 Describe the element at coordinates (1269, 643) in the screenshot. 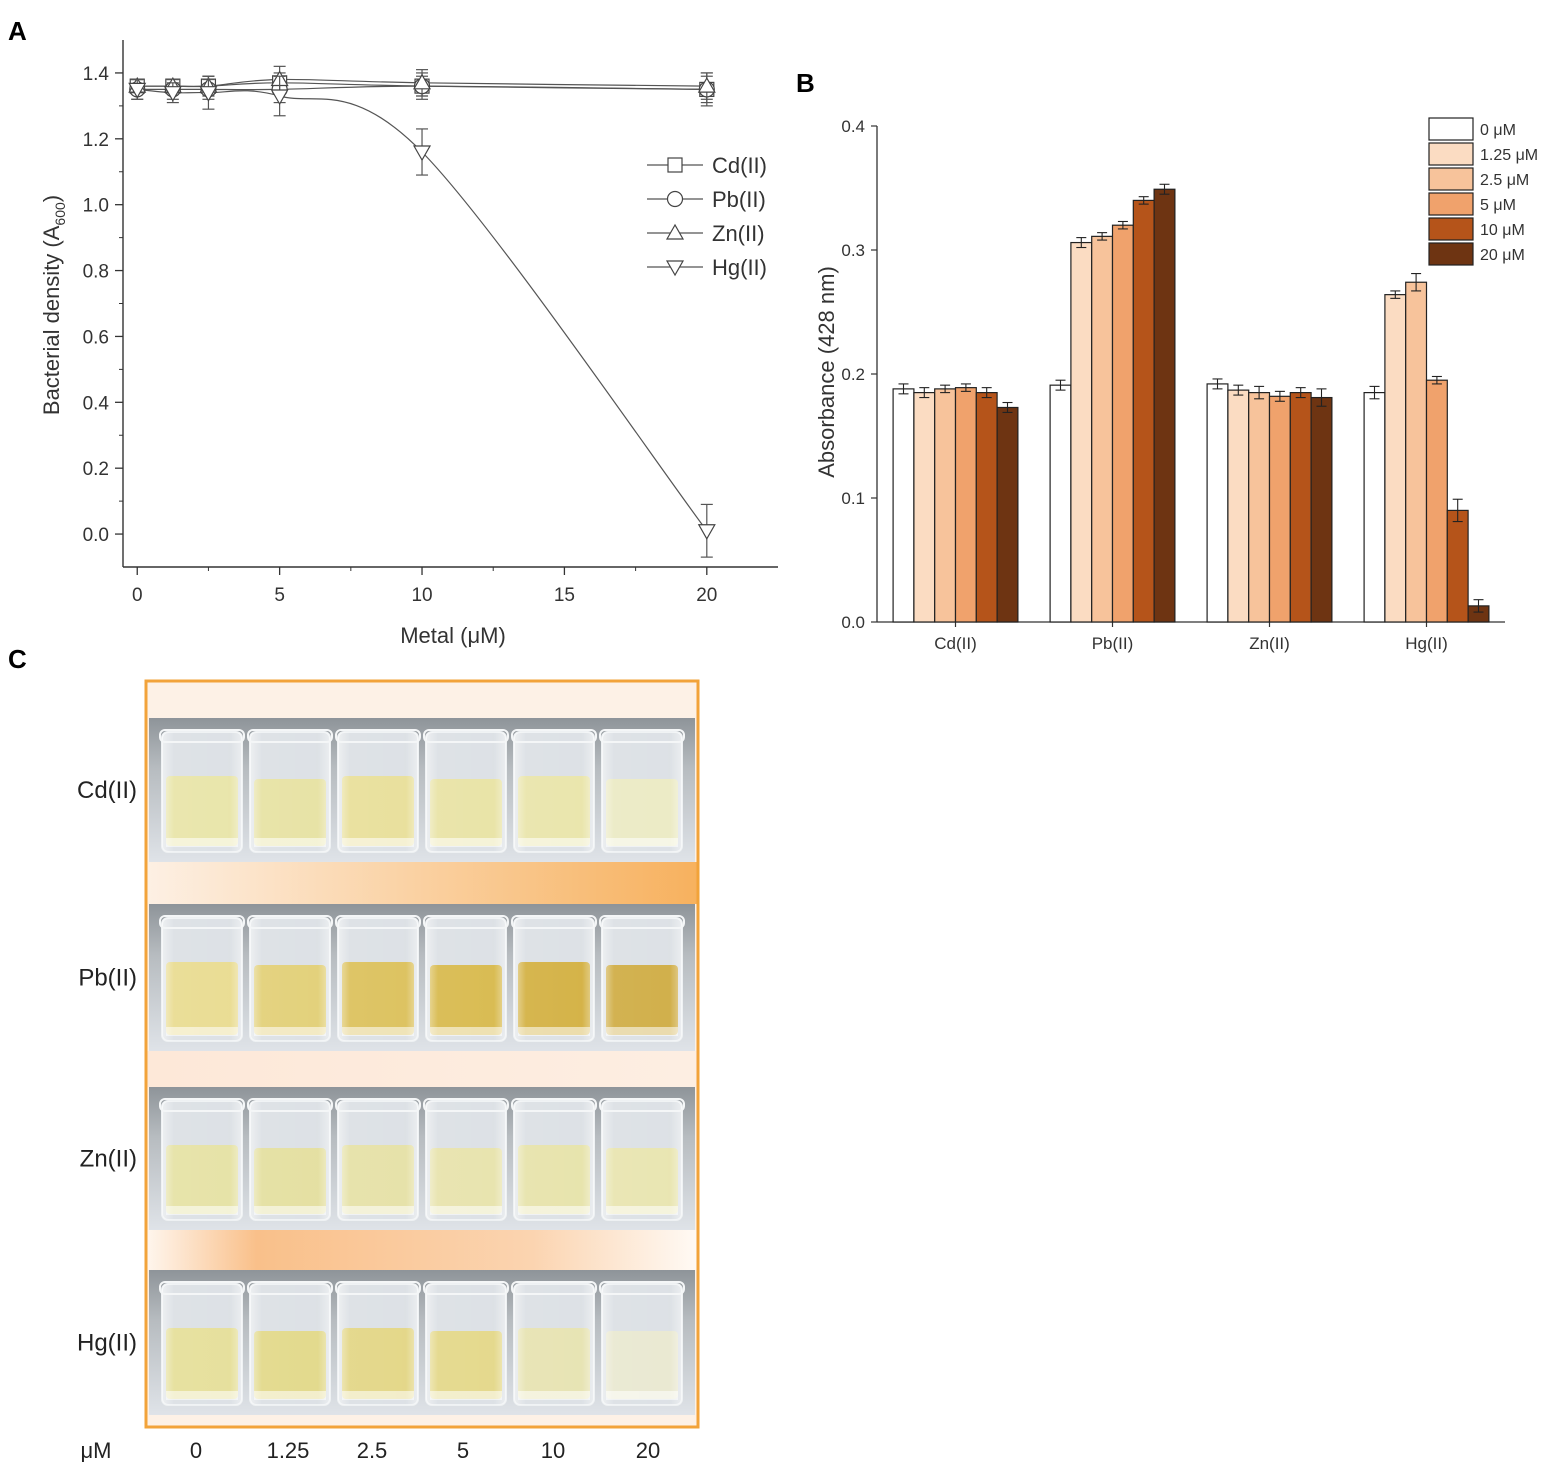

I see `chart-b-xtick-label: Zn(II)` at that location.